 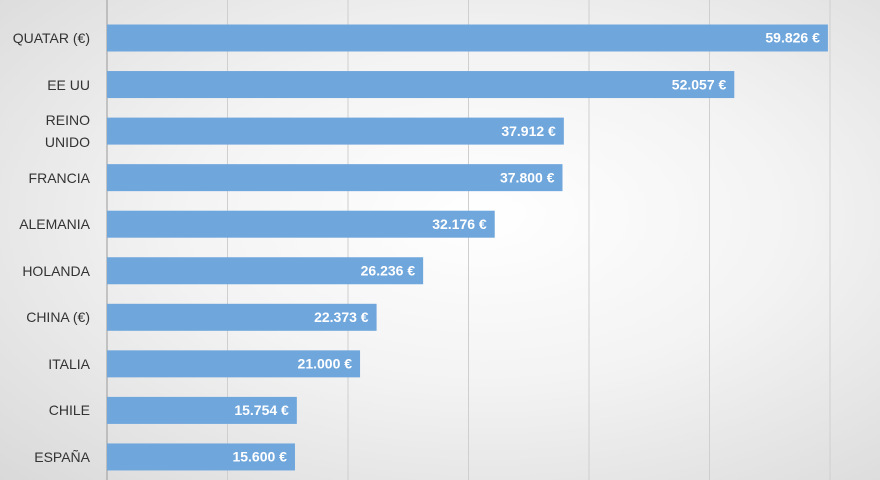 What do you see at coordinates (51, 38) in the screenshot?
I see `y-tick-label: QUATAR (€)` at bounding box center [51, 38].